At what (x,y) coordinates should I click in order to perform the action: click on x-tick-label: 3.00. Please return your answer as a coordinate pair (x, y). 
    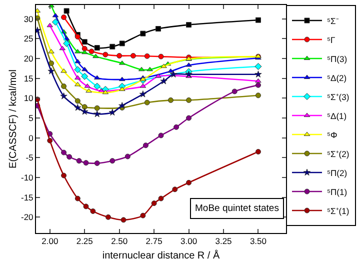
    Looking at the image, I should click on (189, 241).